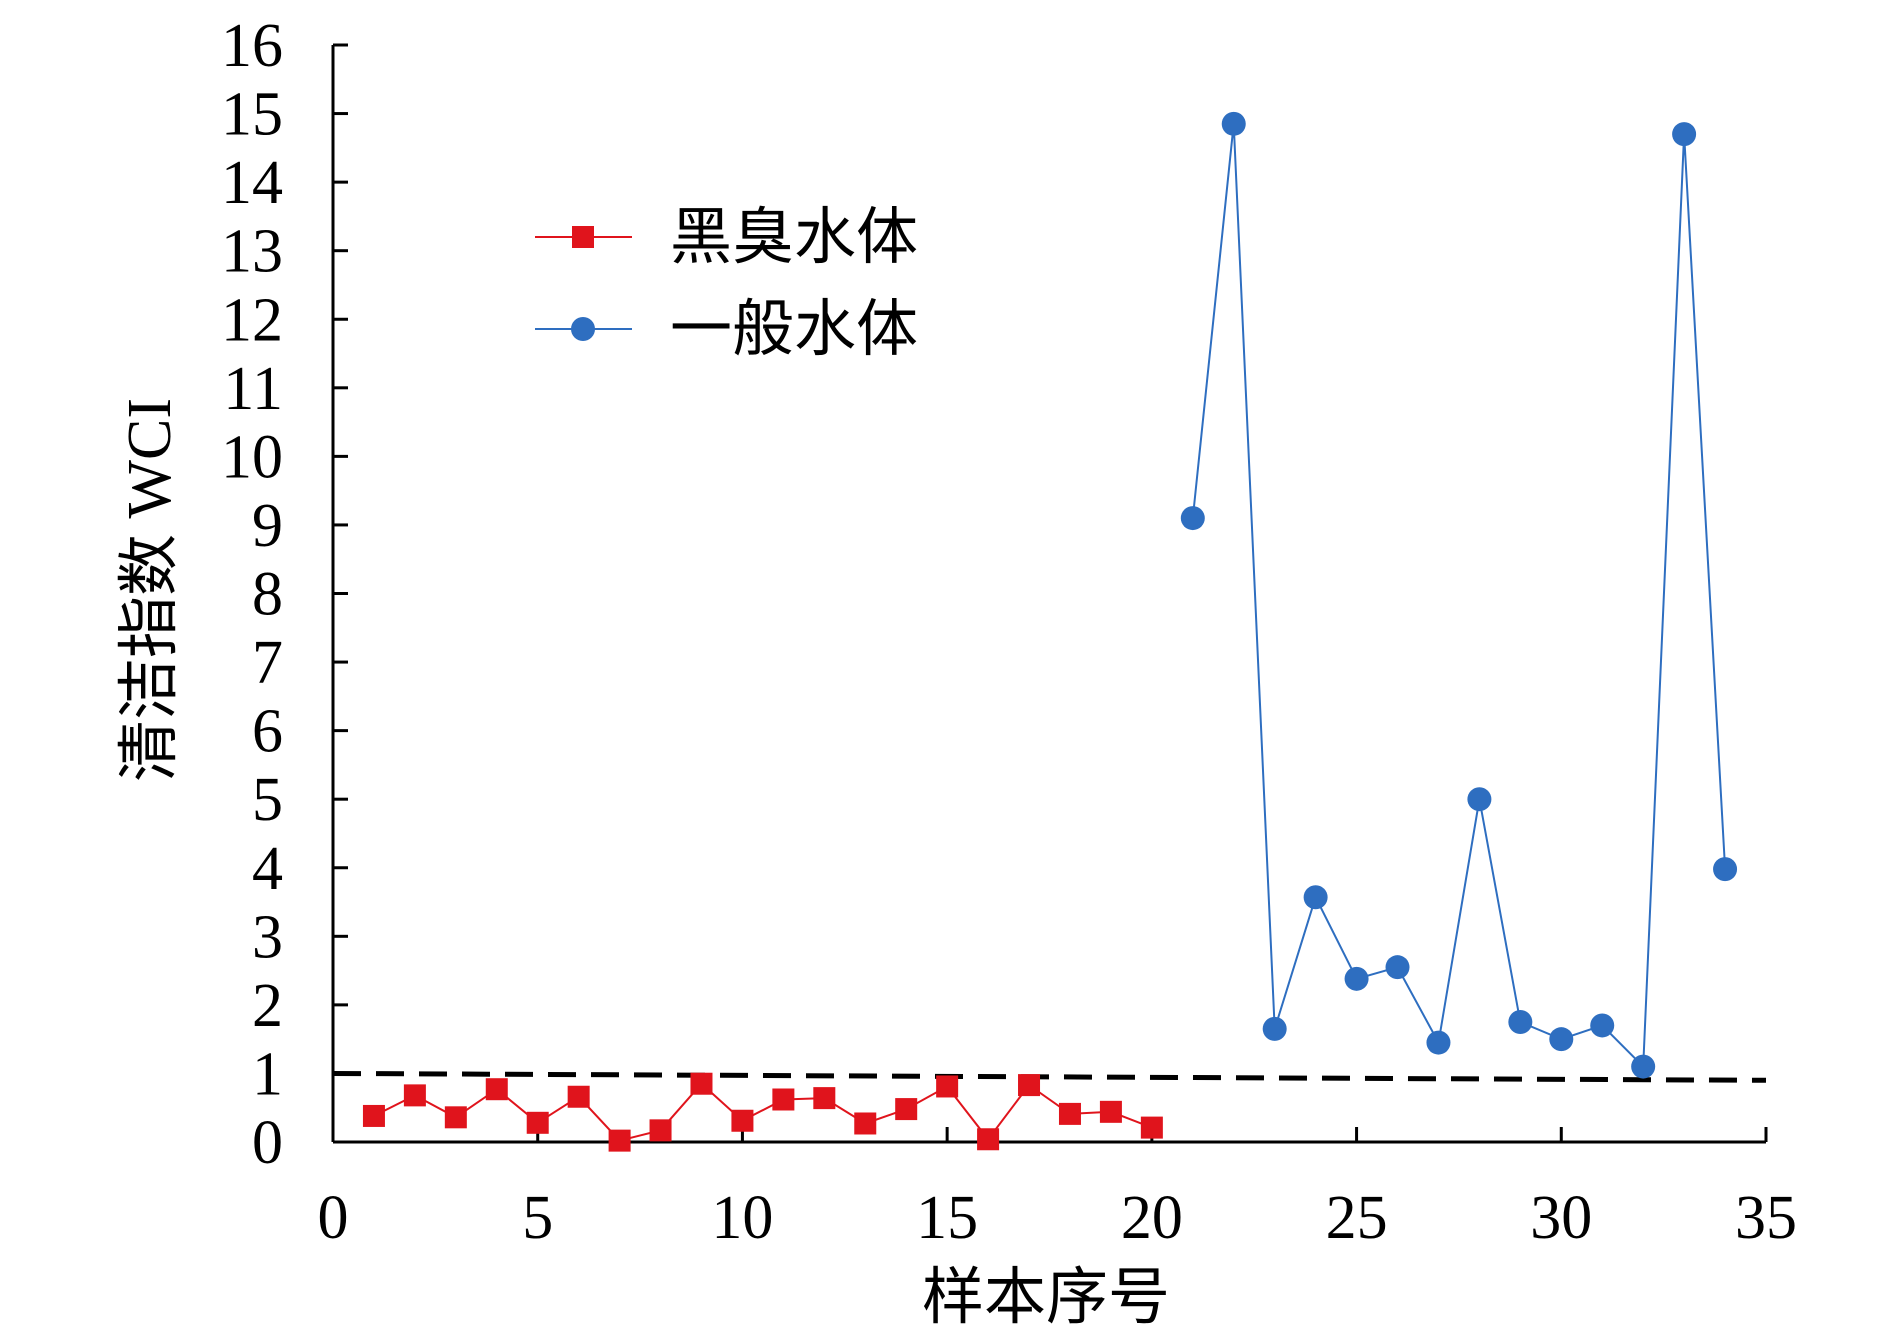 The height and width of the screenshot is (1334, 1890). Describe the element at coordinates (267, 526) in the screenshot. I see `y-tick-label: 9` at that location.